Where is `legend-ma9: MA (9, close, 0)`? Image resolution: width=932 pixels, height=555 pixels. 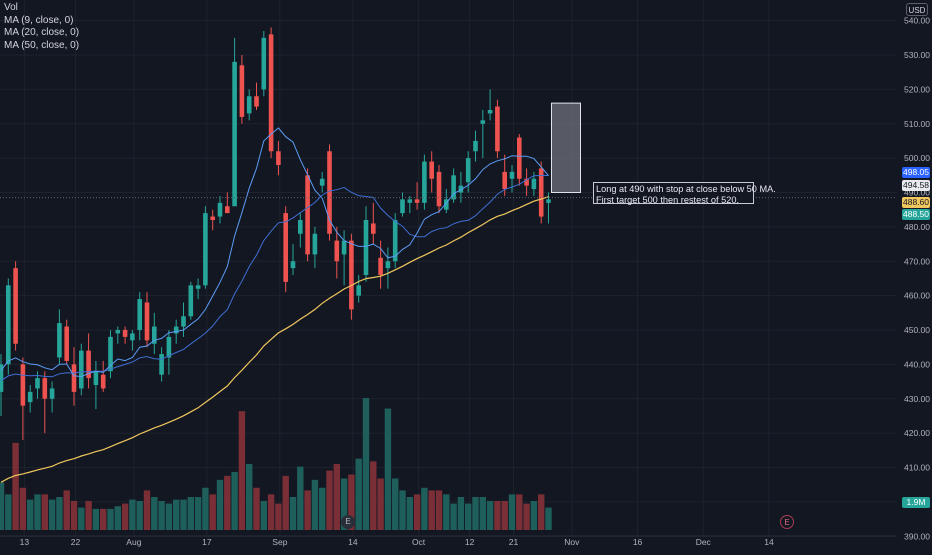
legend-ma9: MA (9, close, 0) is located at coordinates (39, 20).